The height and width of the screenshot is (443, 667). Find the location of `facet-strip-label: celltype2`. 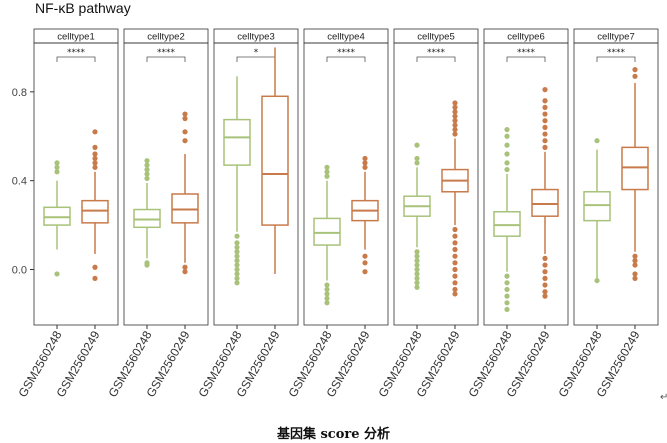

facet-strip-label: celltype2 is located at coordinates (166, 37).